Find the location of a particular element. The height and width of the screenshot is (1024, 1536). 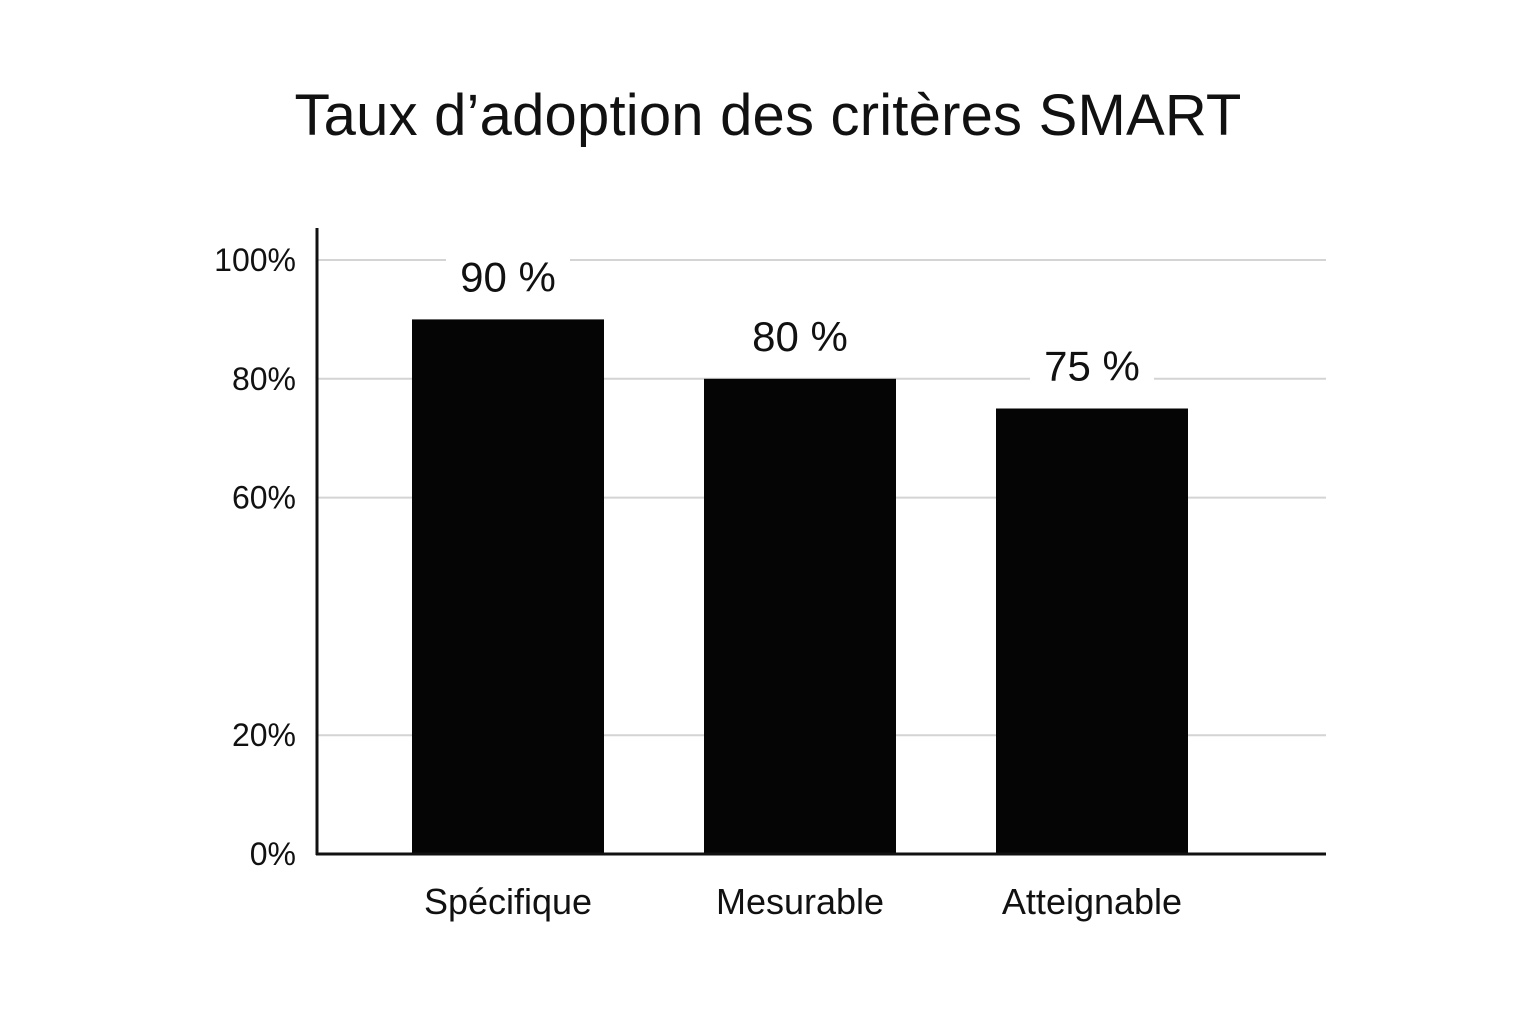

data-label: 90 % is located at coordinates (508, 276).